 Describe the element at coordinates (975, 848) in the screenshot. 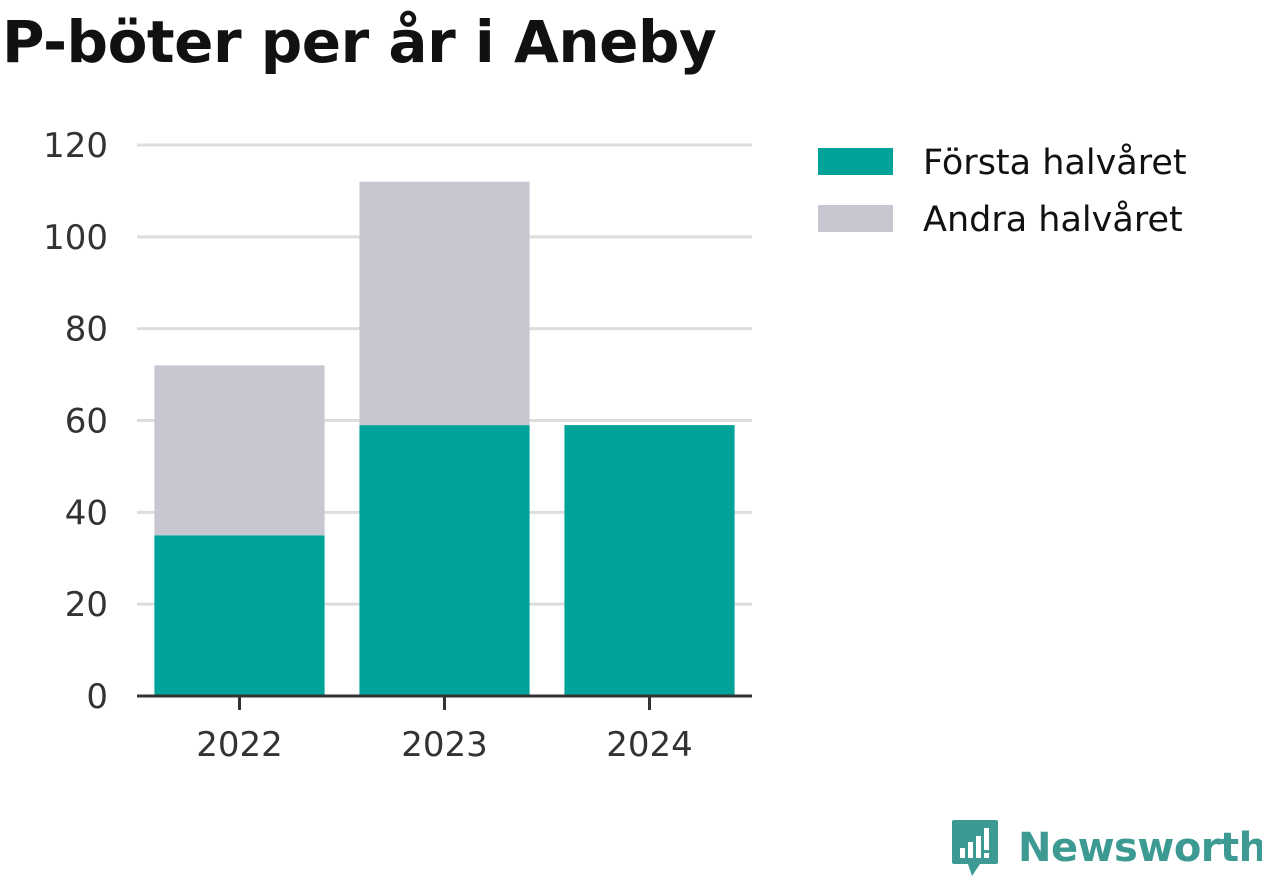

I see `newsworthy-logo-icon` at that location.